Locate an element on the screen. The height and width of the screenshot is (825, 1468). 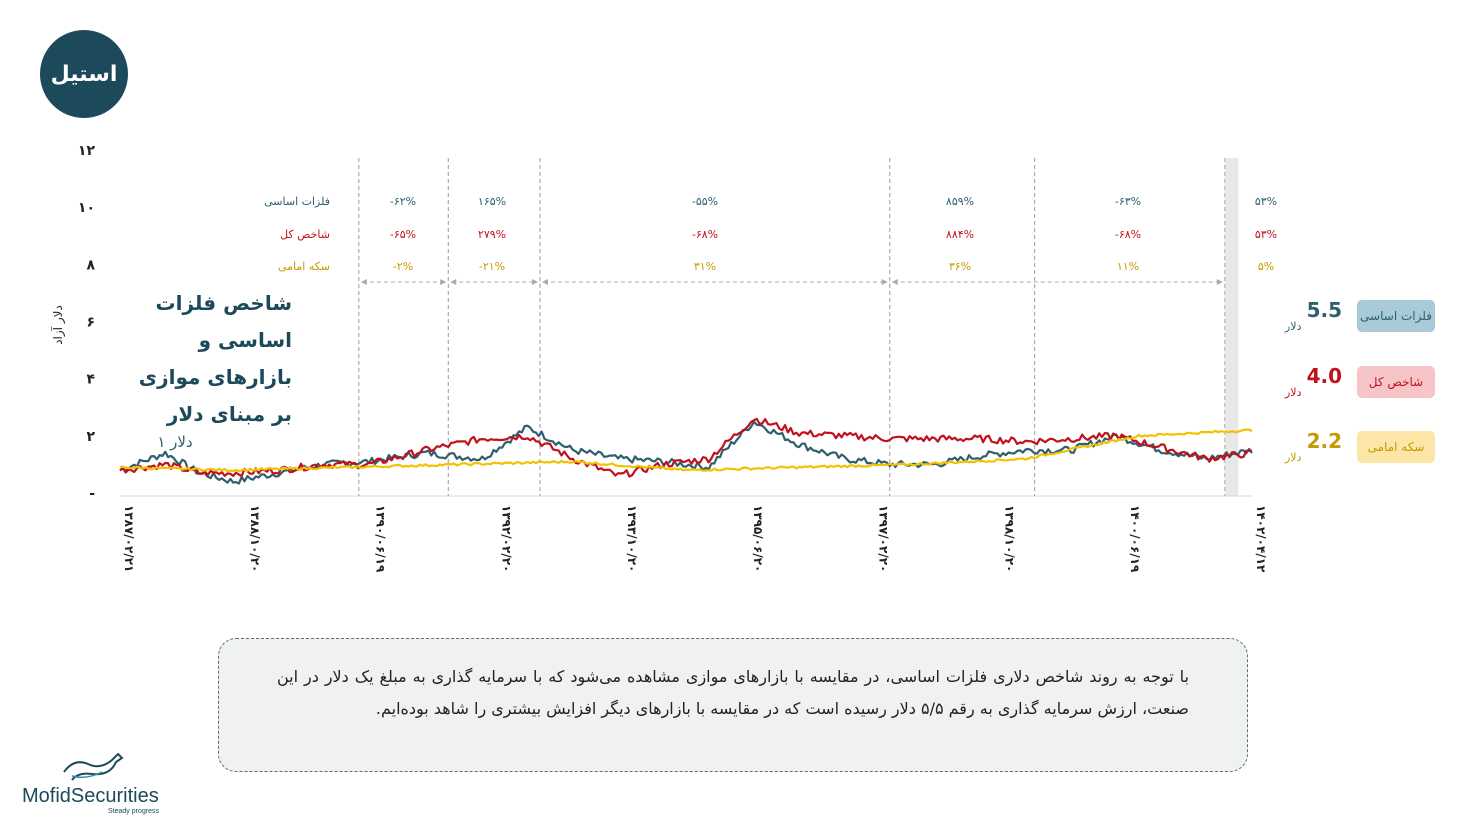
x-tick-label: ۱۴۰۲/۰۴/۱۲ is located at coordinates (1261, 539).